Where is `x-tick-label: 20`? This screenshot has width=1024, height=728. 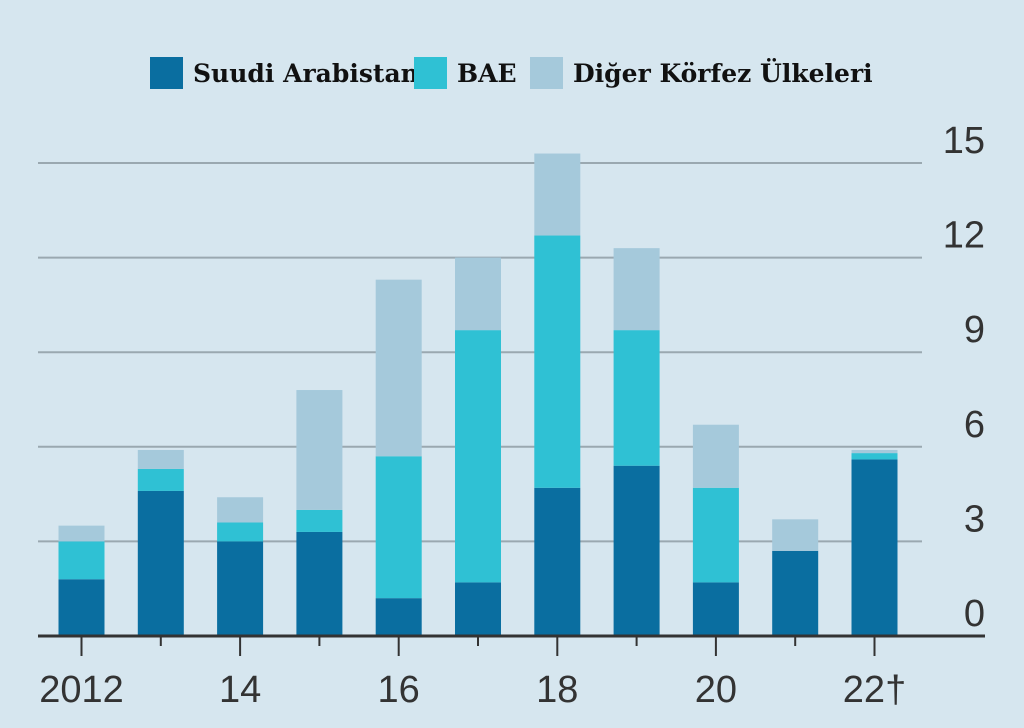 x-tick-label: 20 is located at coordinates (716, 690).